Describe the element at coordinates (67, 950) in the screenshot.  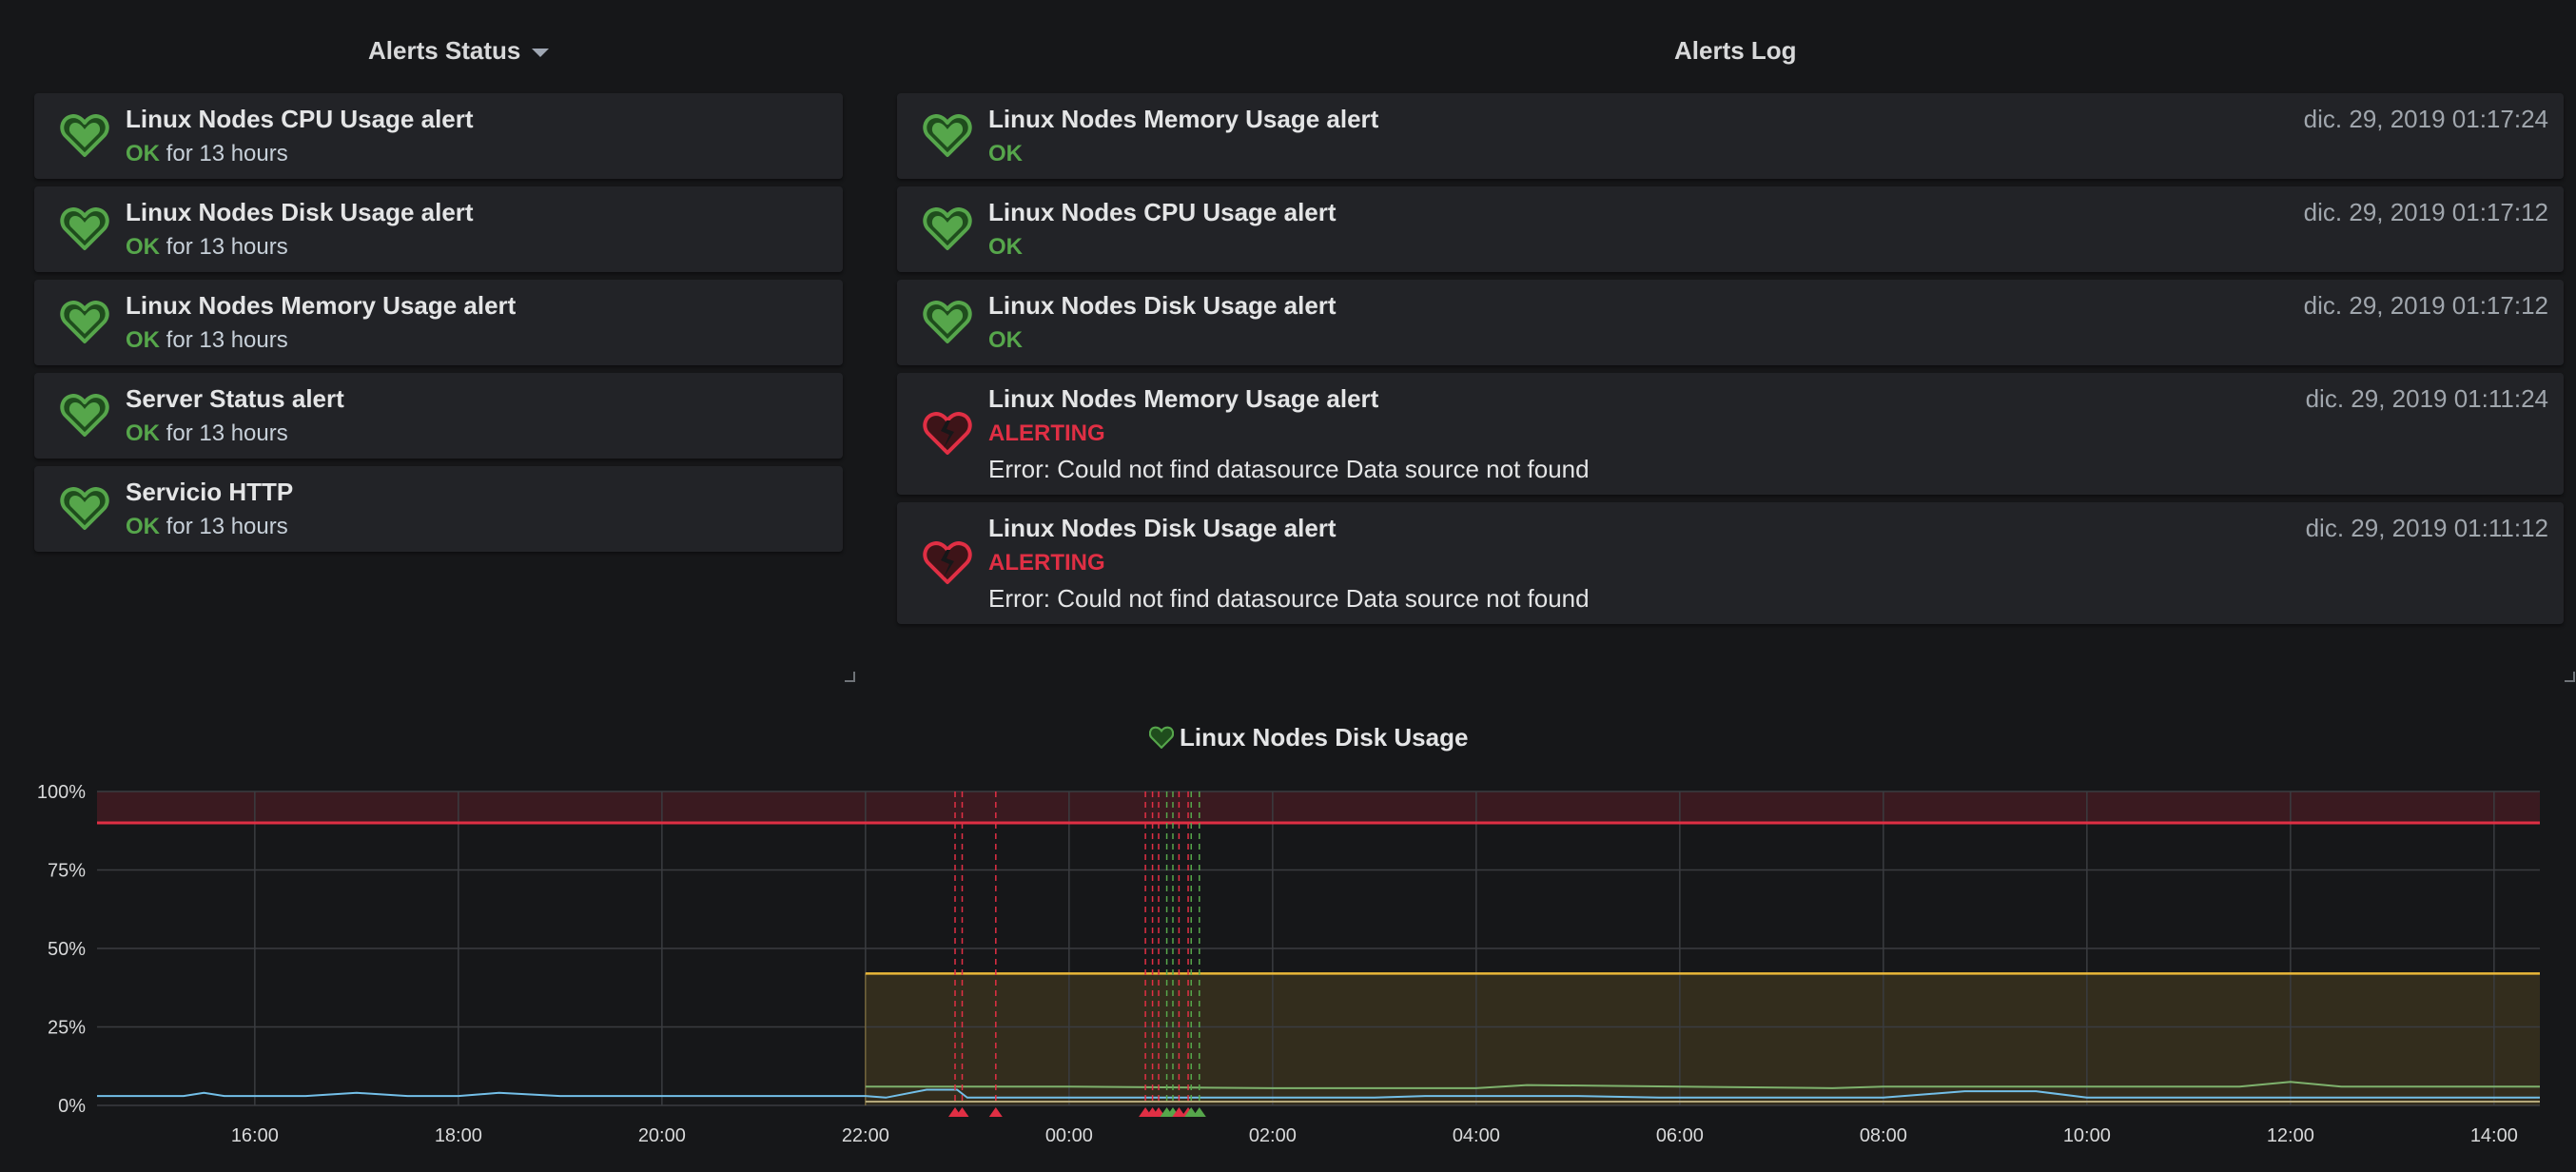
I see `y-tick-label: 50%` at that location.